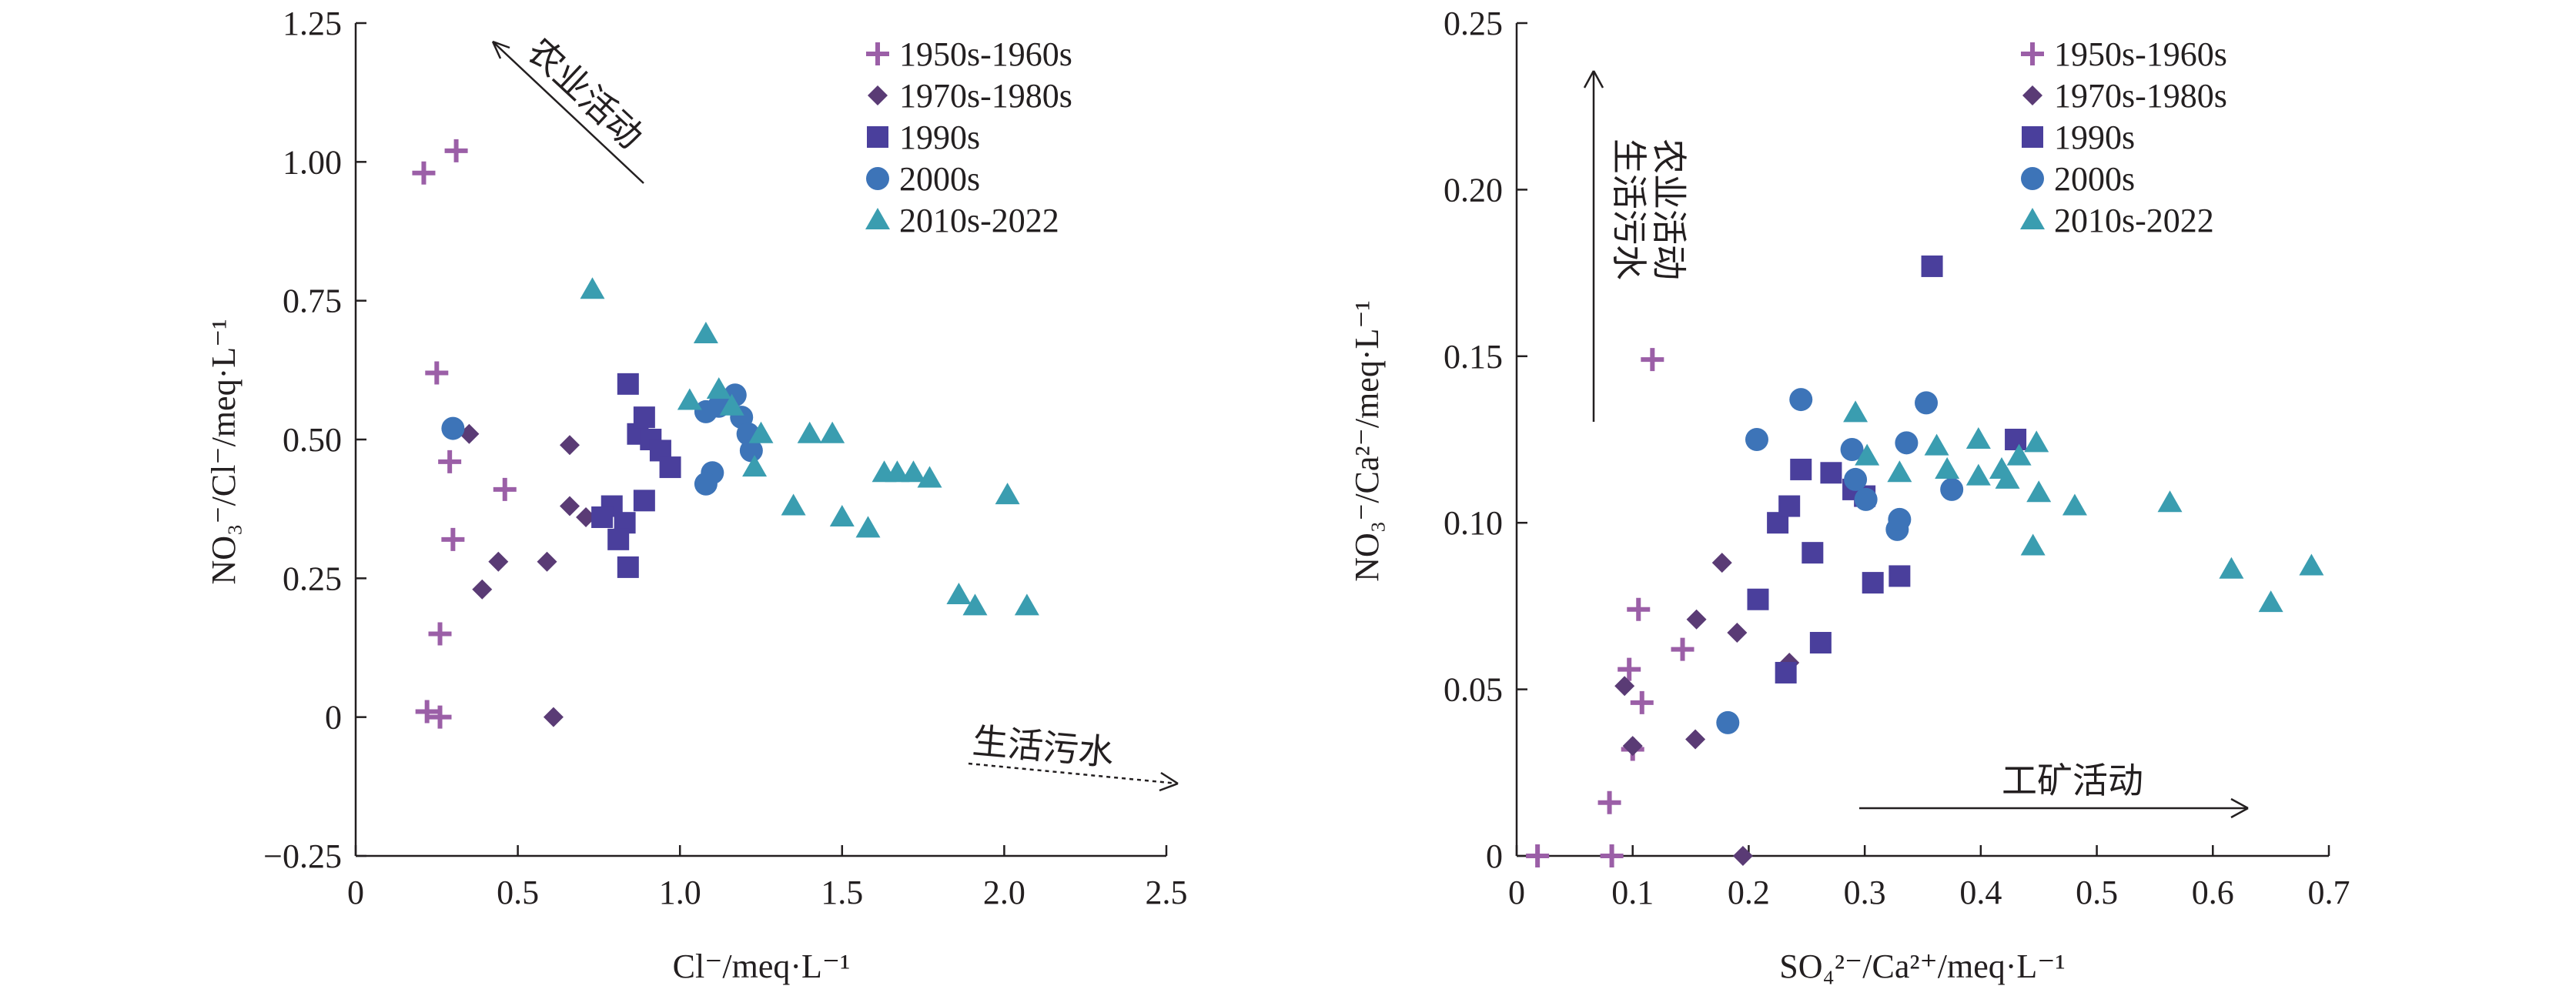  What do you see at coordinates (762, 966) in the screenshot?
I see `left-x-axis-label: Cl⁻/meq·L⁻¹` at bounding box center [762, 966].